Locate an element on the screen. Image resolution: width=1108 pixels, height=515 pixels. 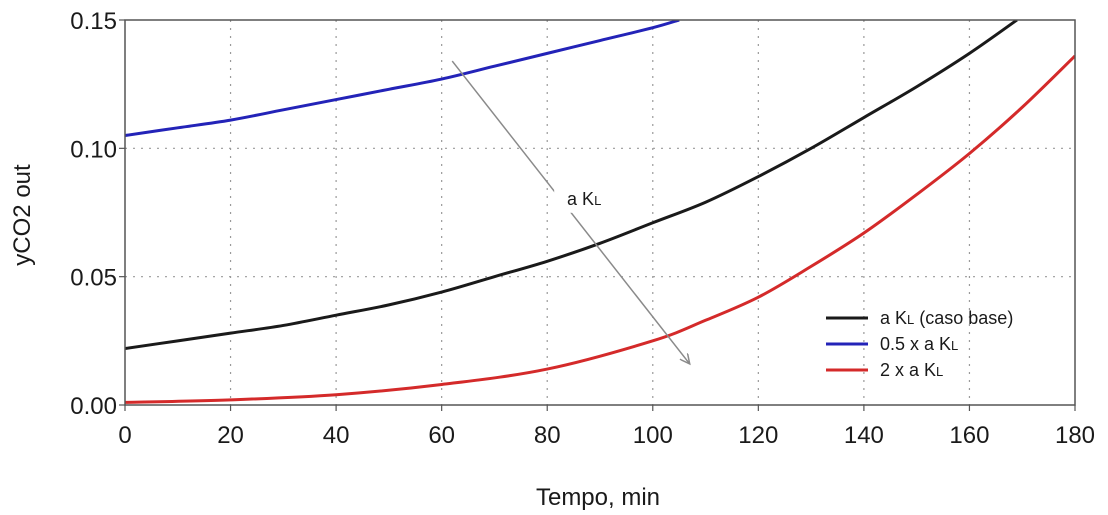
annotation-label-sub: L is located at coordinates (597, 200).